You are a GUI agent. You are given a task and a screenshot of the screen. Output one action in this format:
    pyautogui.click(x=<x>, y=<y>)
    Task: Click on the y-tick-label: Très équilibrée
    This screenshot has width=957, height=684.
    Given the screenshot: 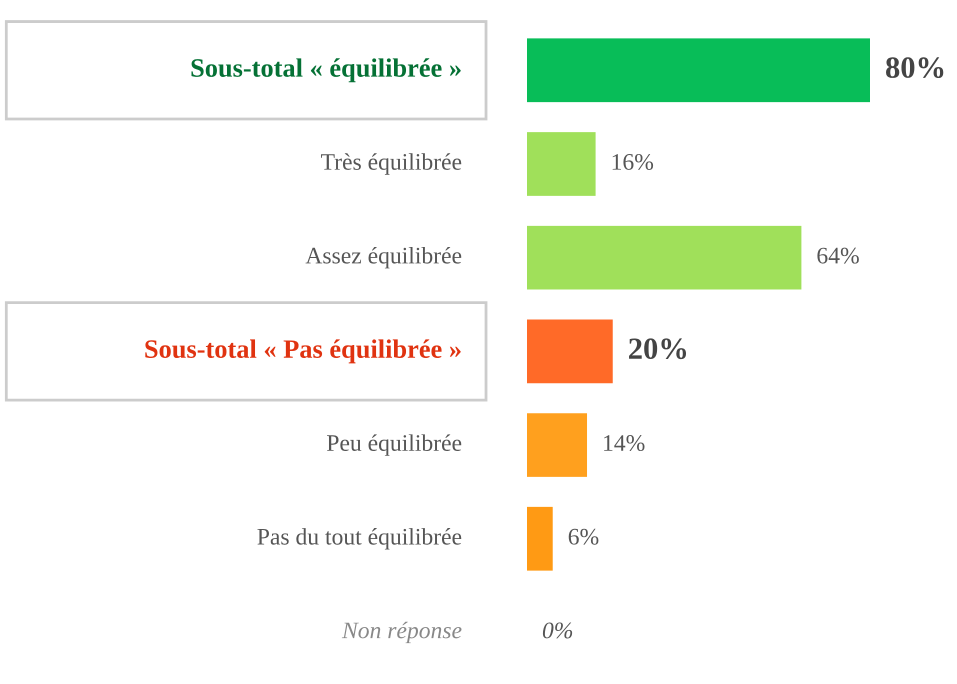 What is the action you would take?
    pyautogui.click(x=391, y=164)
    